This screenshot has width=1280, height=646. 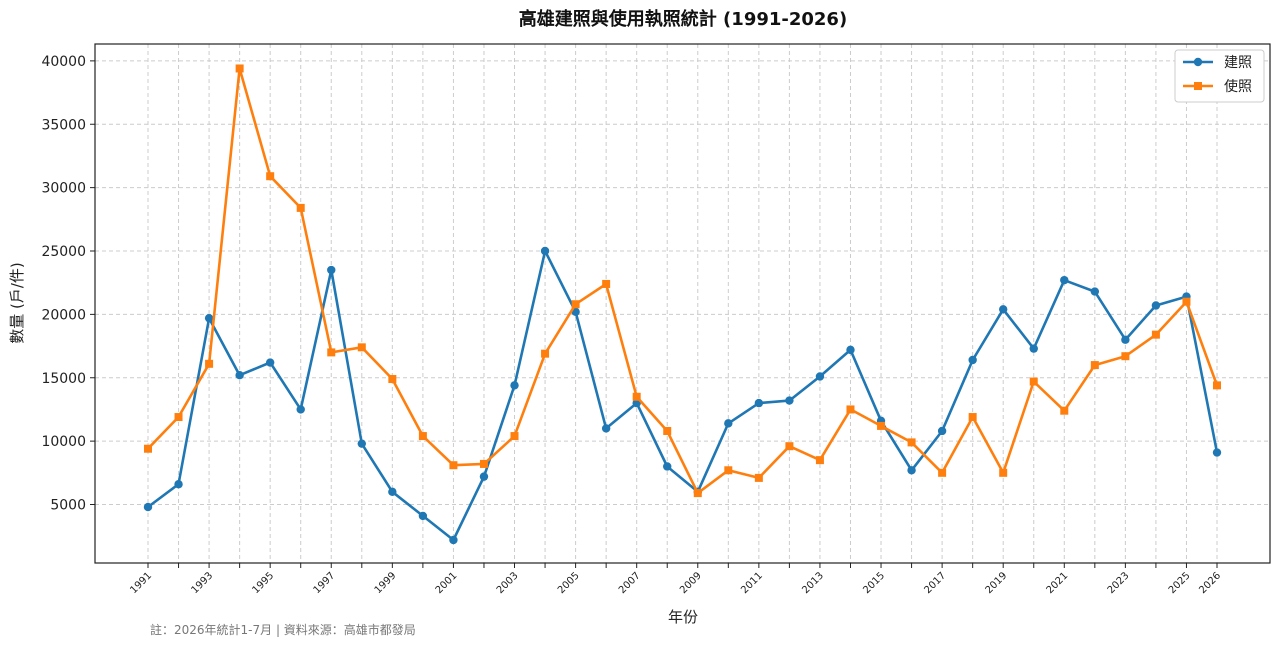 I want to click on x-tick-label: 1991, so click(x=141, y=583).